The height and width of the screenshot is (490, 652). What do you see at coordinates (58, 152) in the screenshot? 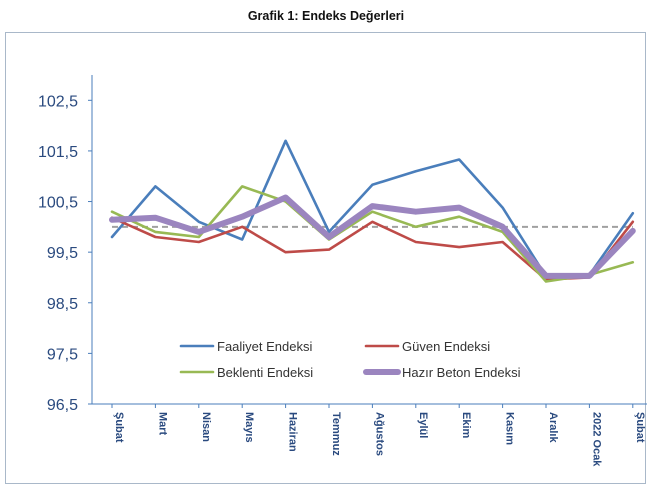
I see `y-tick-label: 101,5` at bounding box center [58, 152].